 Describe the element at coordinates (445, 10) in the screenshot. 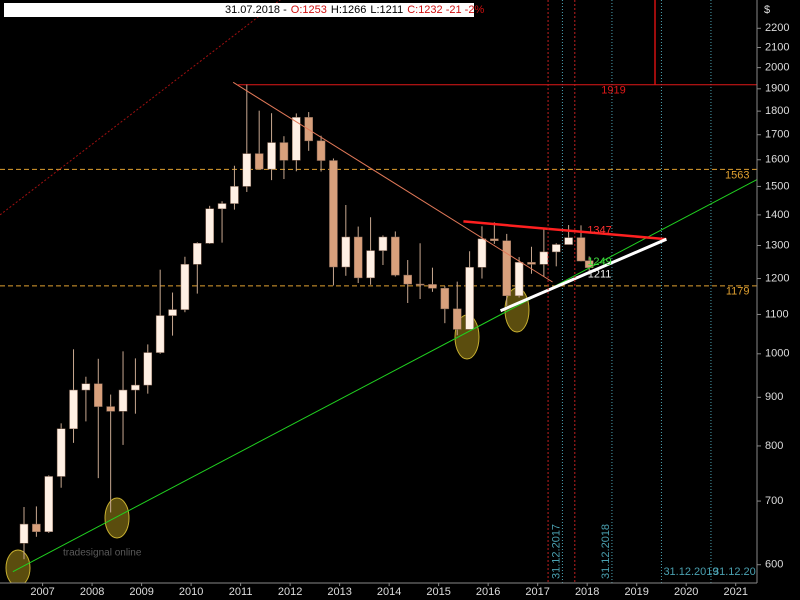

I see `header-part: C:1232 -21 -2%` at that location.